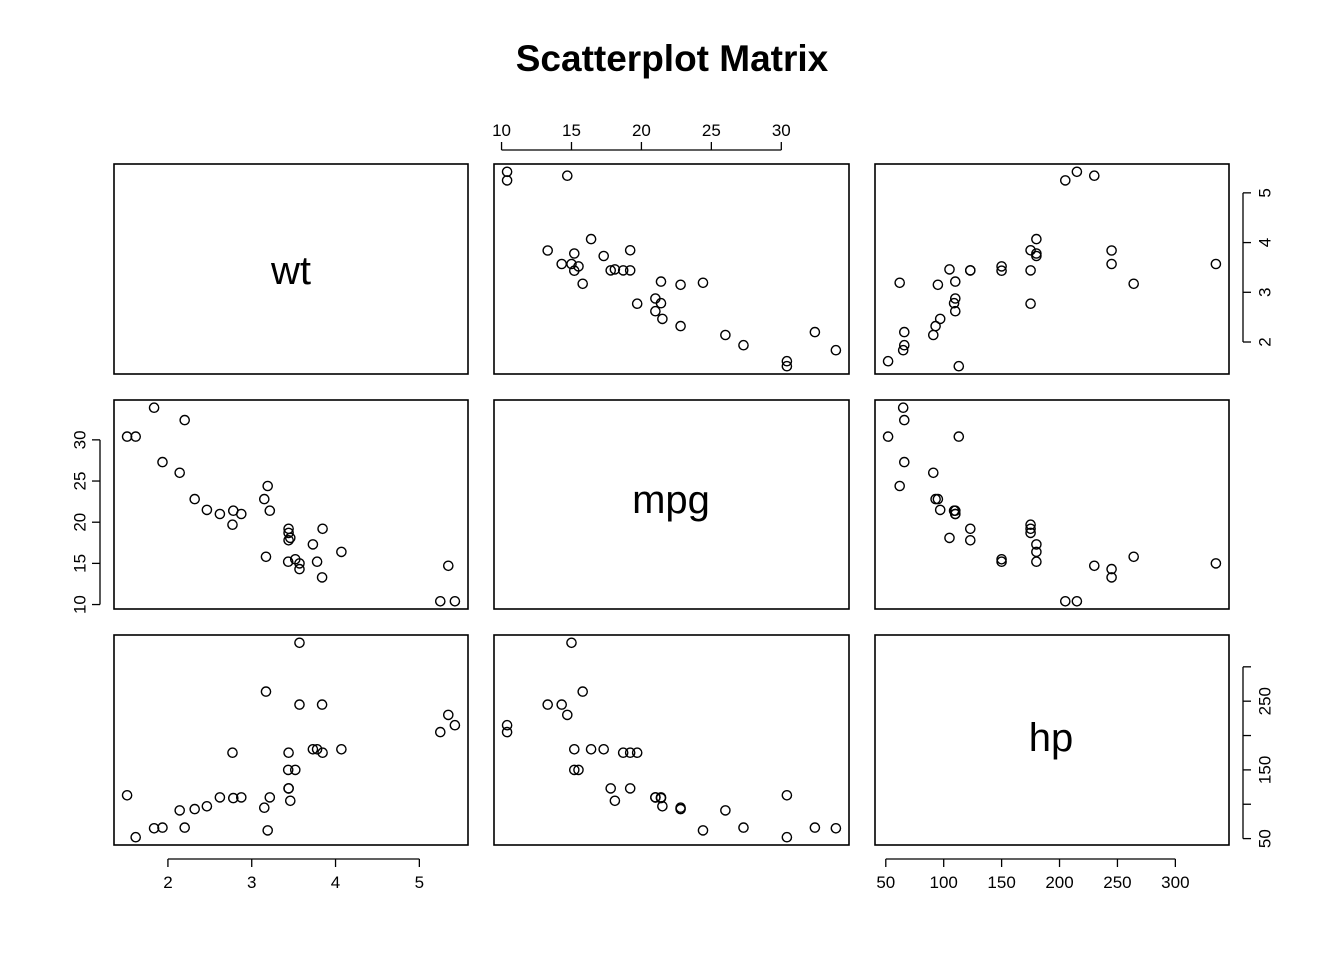 This screenshot has height=960, width=1344. Describe the element at coordinates (167, 882) in the screenshot. I see `tick-label-wt-bottom-0: 2` at that location.